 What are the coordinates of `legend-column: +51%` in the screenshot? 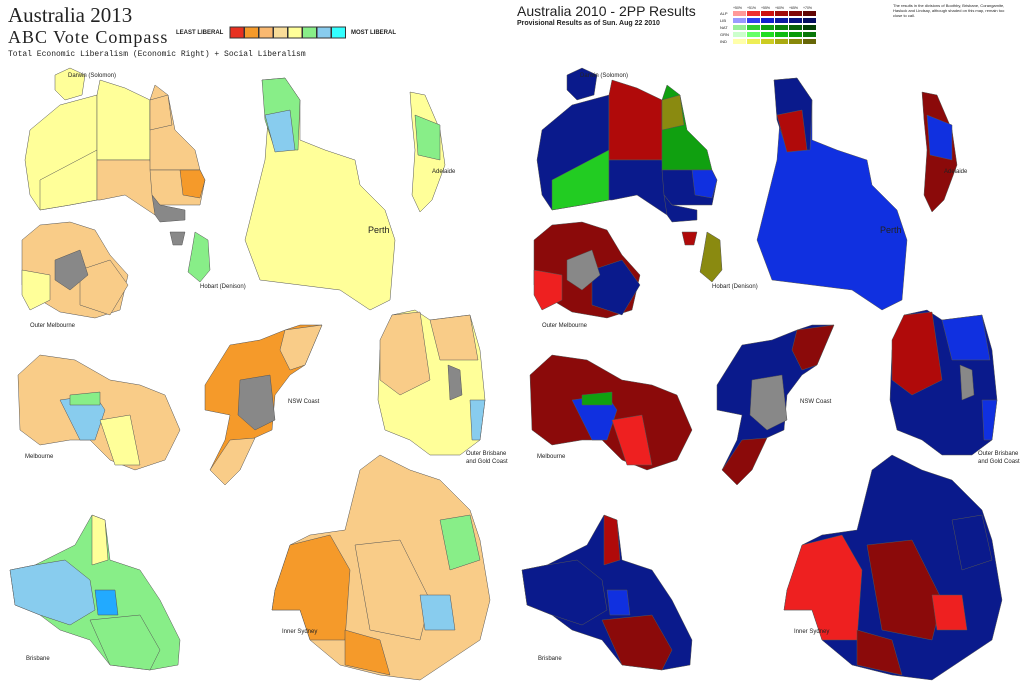 It's located at (752, 8).